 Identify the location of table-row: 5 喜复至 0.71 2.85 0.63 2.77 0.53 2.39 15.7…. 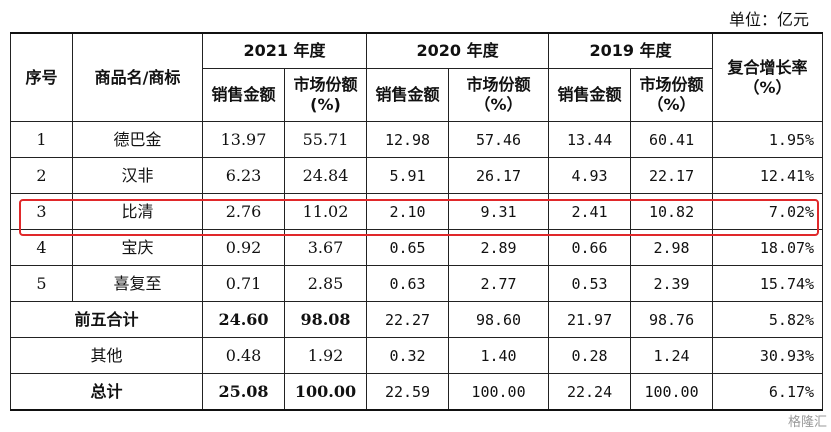
(417, 283).